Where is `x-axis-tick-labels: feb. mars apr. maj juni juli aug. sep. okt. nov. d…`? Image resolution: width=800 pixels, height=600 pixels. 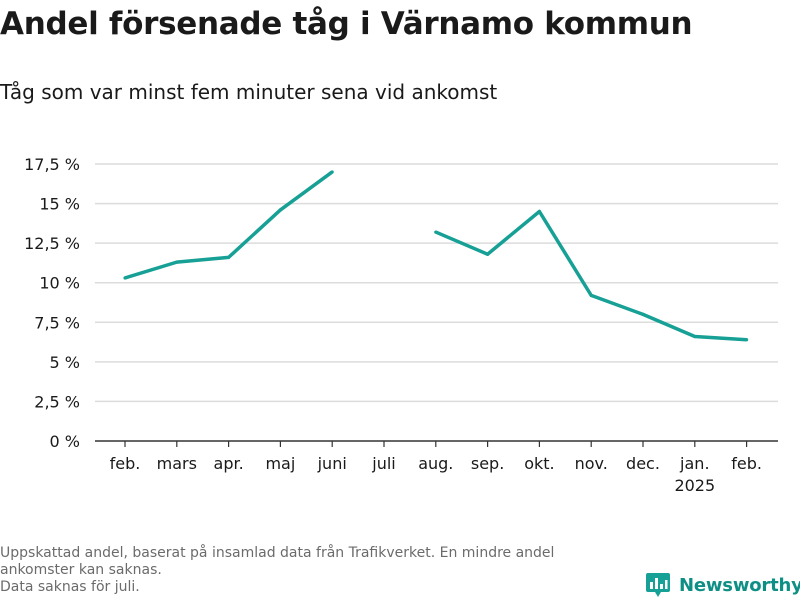 x-axis-tick-labels: feb. mars apr. maj juni juli aug. sep. okt. nov. d… is located at coordinates (436, 474).